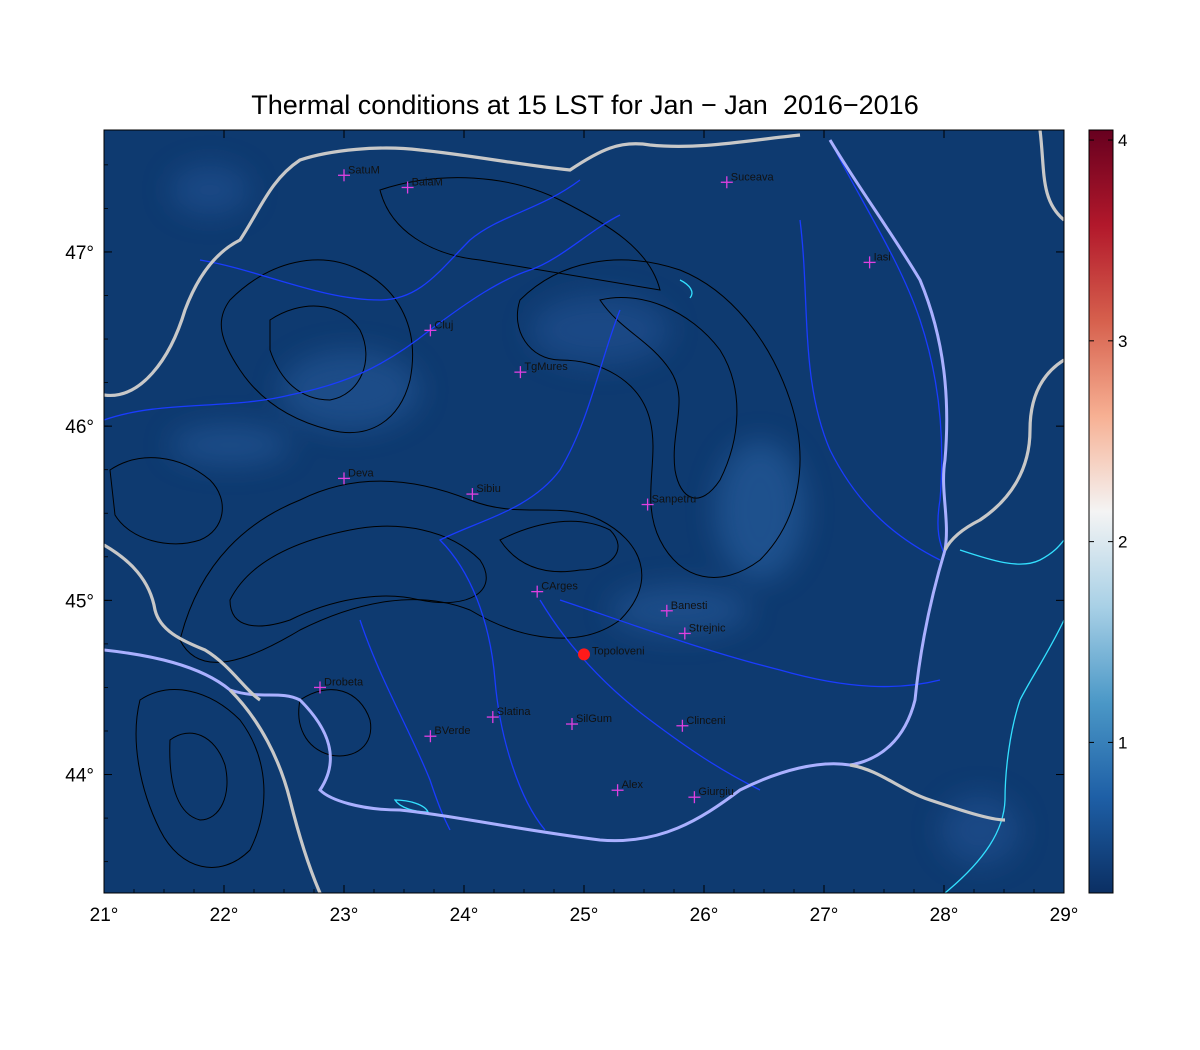  What do you see at coordinates (824, 915) in the screenshot?
I see `x-tick-label: 27°` at bounding box center [824, 915].